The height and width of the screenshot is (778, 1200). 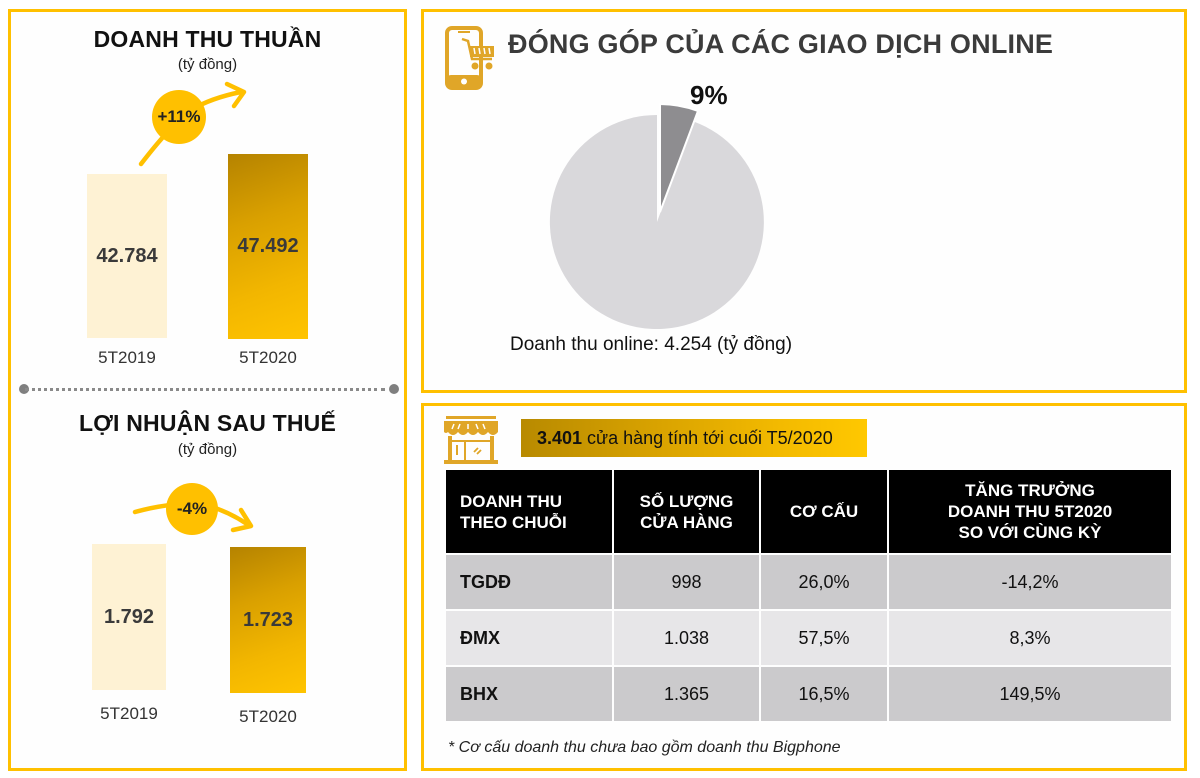 I want to click on revenue-bar-2020: 47.492, so click(x=268, y=246).